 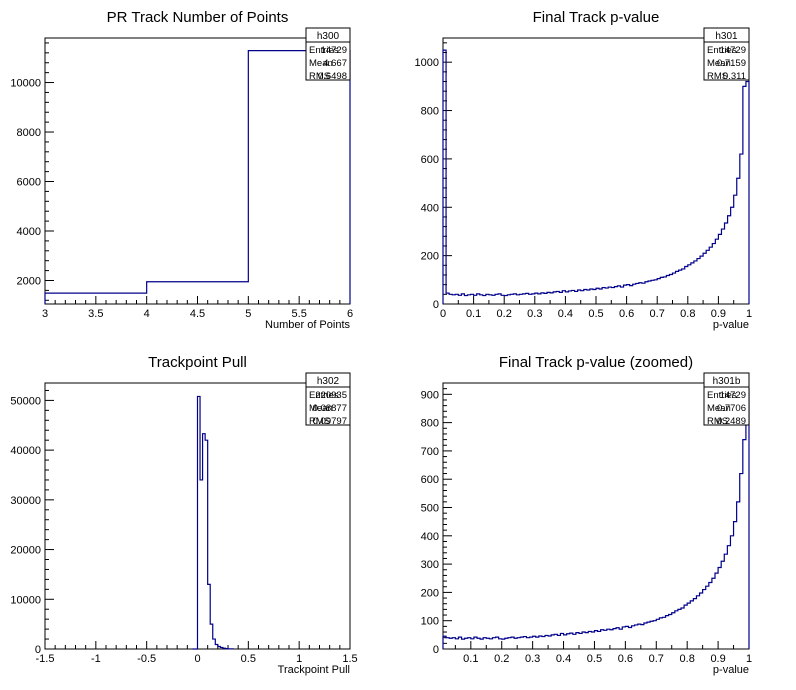 I want to click on stats-row-value: 4.667, so click(x=335, y=63).